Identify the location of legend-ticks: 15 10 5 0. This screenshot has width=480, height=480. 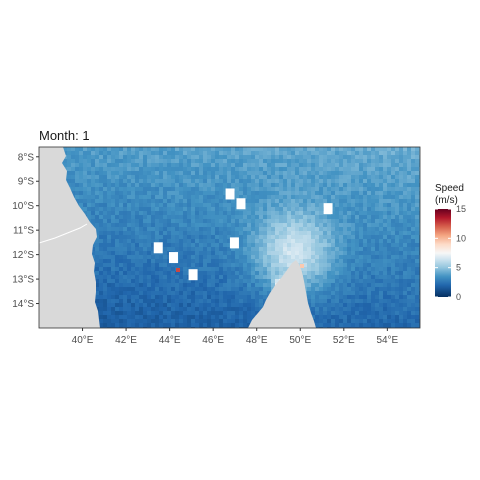
(450, 253).